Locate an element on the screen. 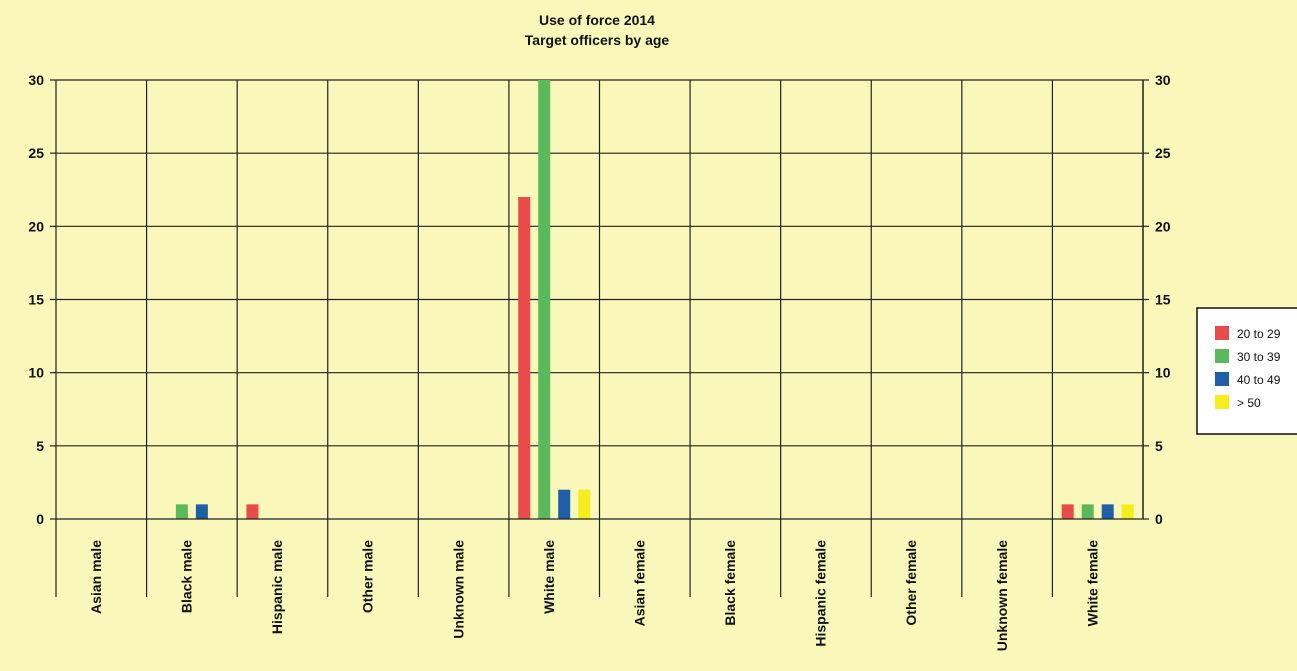 The image size is (1297, 671). y-tick-label-left: 15 is located at coordinates (36, 300).